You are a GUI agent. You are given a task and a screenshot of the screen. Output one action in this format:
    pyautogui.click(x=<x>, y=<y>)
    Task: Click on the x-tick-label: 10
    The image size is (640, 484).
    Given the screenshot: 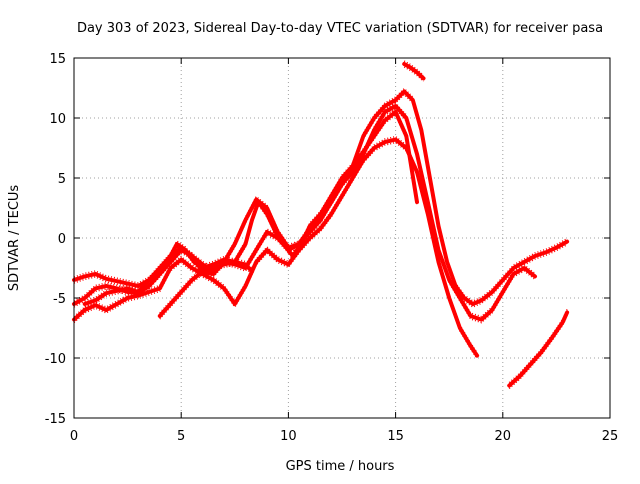 What is the action you would take?
    pyautogui.click(x=288, y=436)
    